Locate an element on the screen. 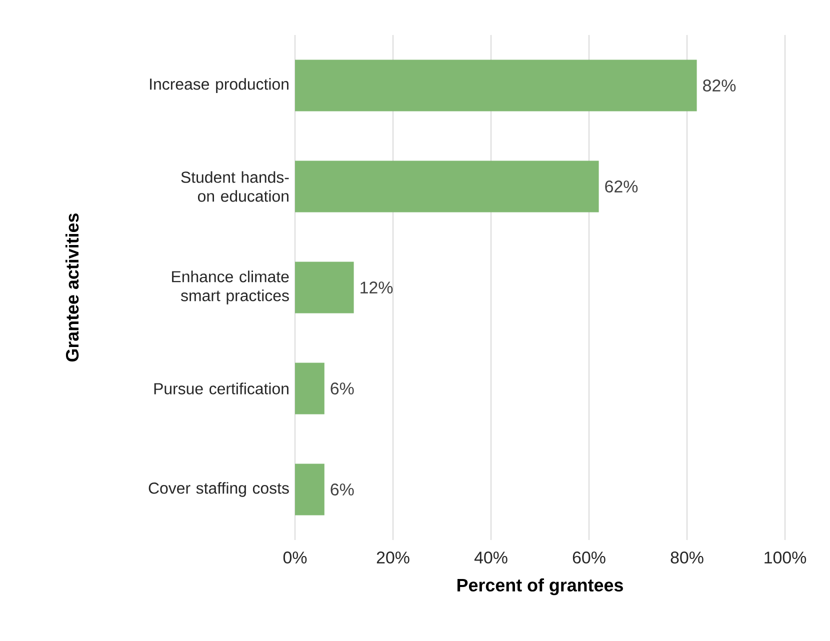  y-tick-label: Cover staffing costs is located at coordinates (218, 489).